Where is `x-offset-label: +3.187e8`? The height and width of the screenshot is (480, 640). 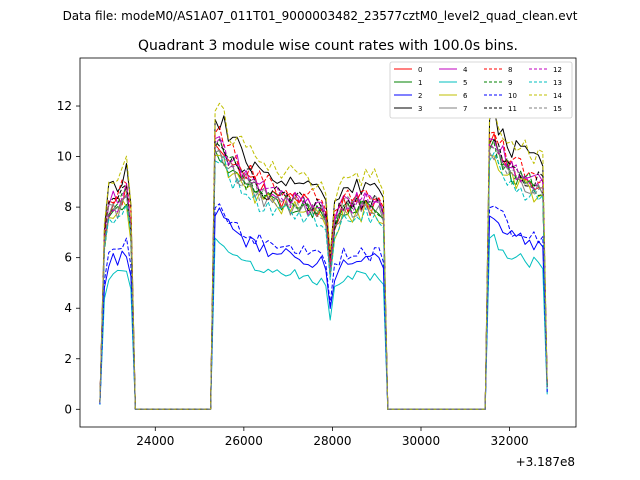 x-offset-label: +3.187e8 is located at coordinates (545, 462).